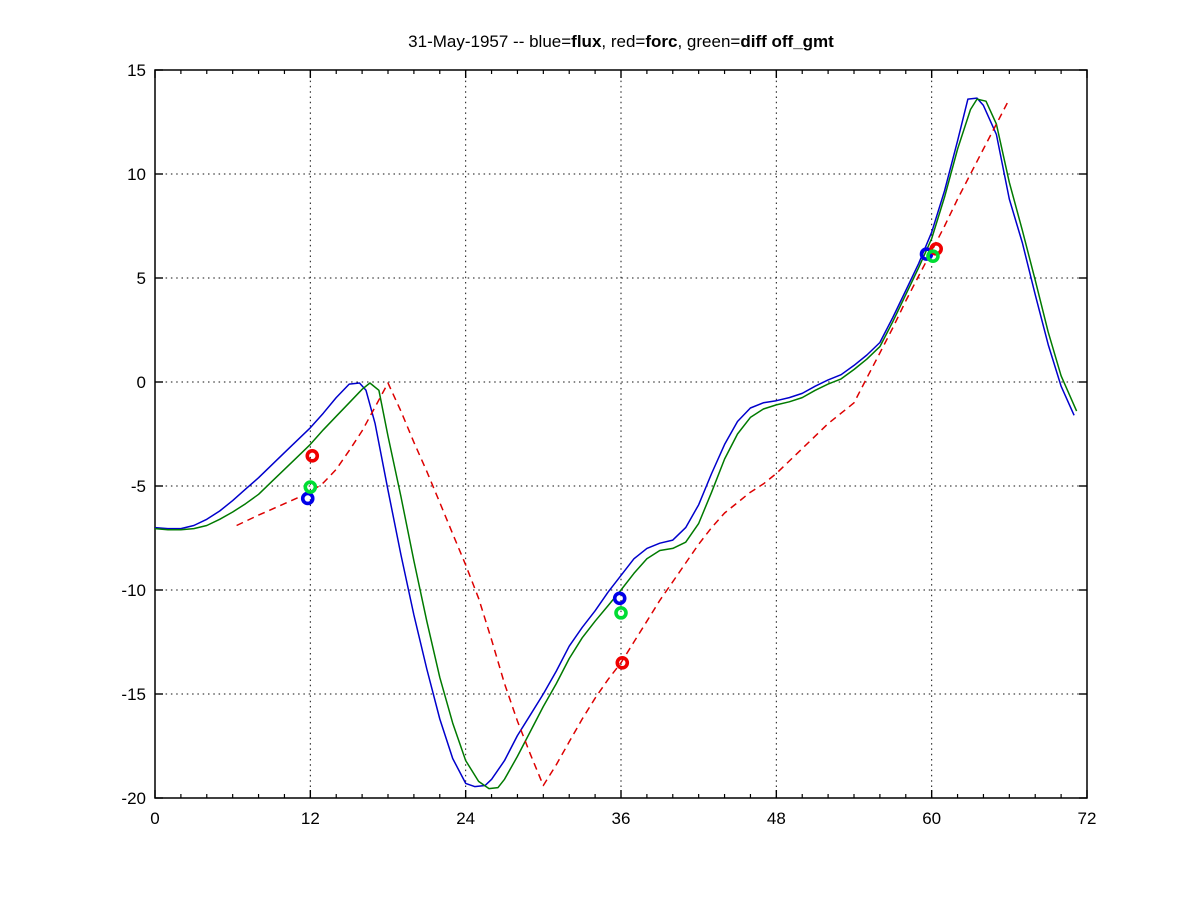  What do you see at coordinates (776, 818) in the screenshot?
I see `x-tick-label: 48` at bounding box center [776, 818].